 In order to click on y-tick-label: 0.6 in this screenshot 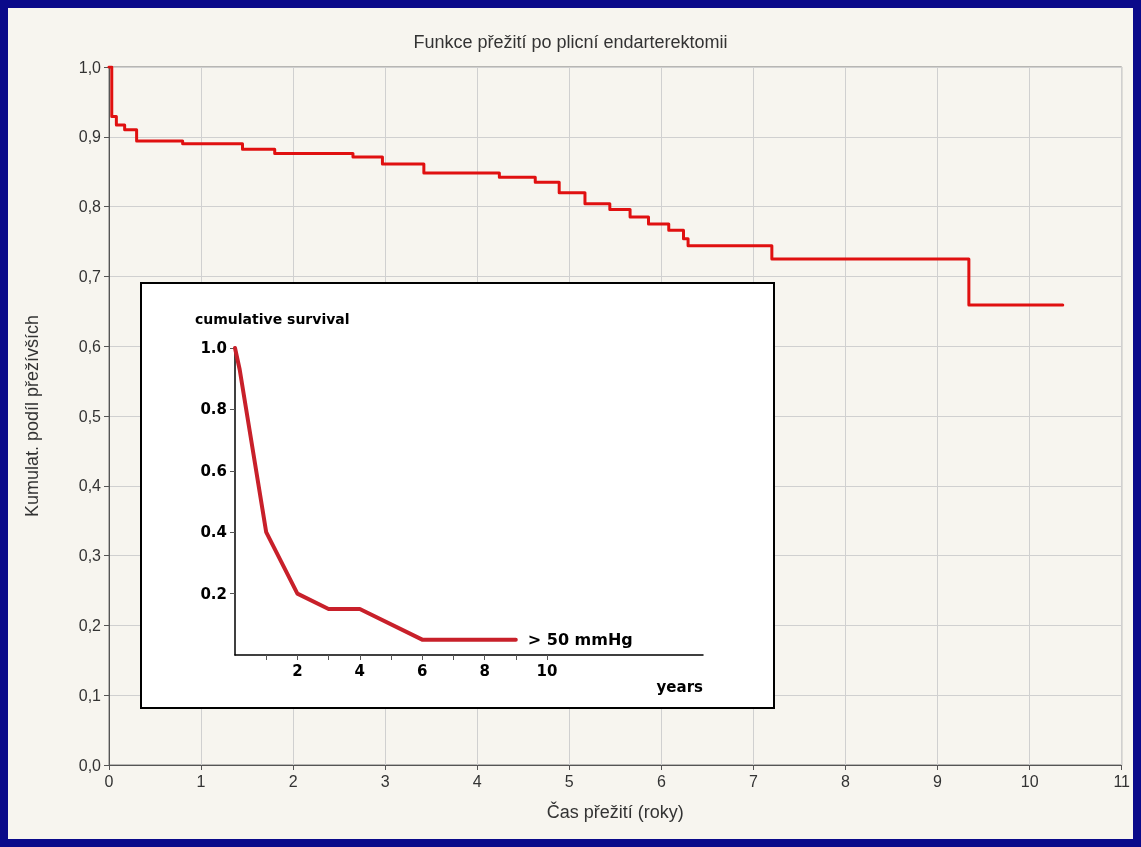, I will do `click(213, 470)`.